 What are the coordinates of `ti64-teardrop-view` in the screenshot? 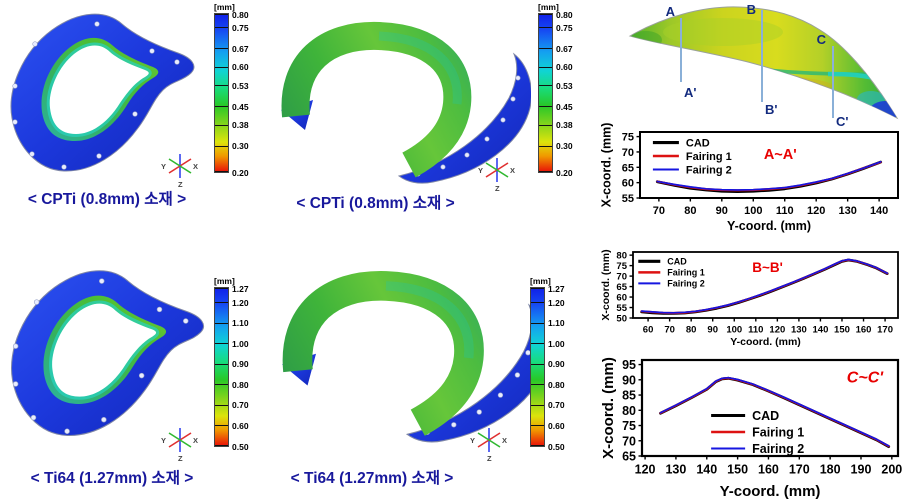 It's located at (118, 357).